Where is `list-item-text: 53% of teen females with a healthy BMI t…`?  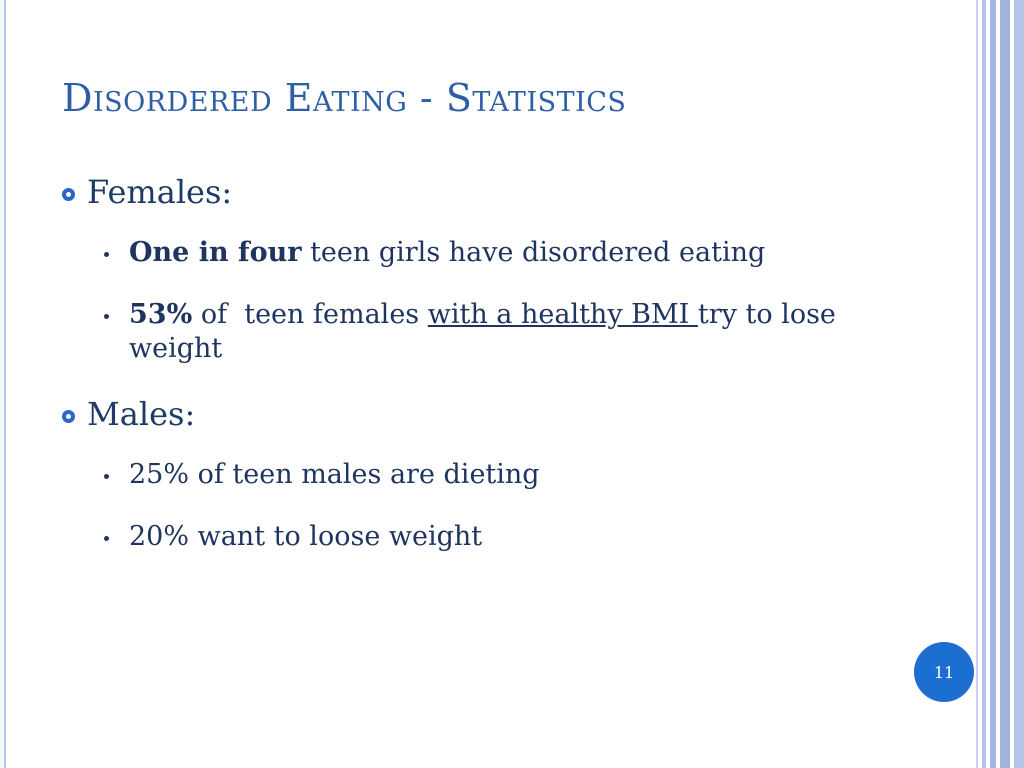
list-item-text: 53% of teen females with a healthy BMI t… is located at coordinates (515, 332).